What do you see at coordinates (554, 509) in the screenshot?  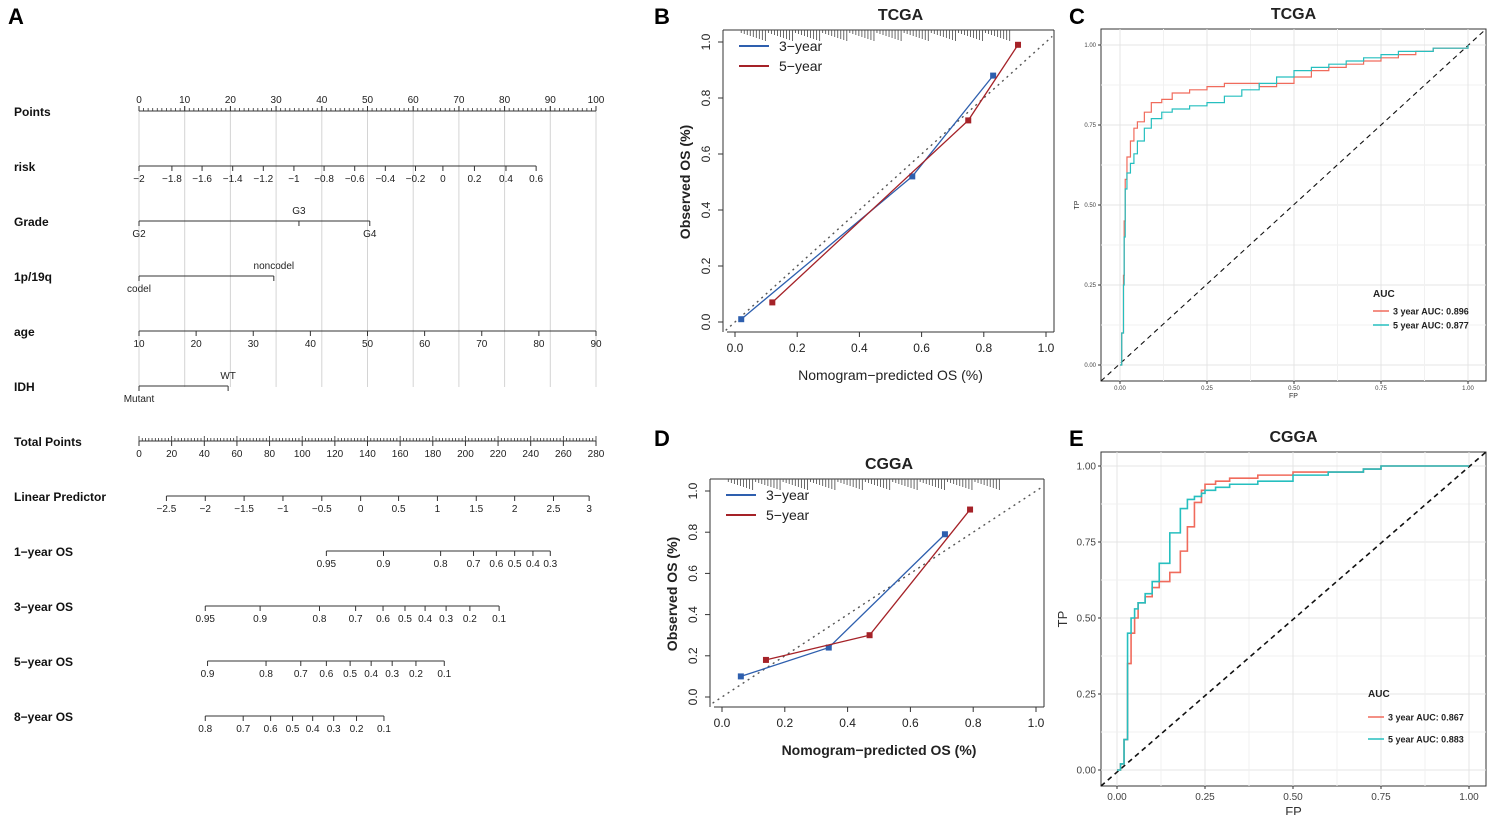 I see `nomogram-tick-label: 2.5` at bounding box center [554, 509].